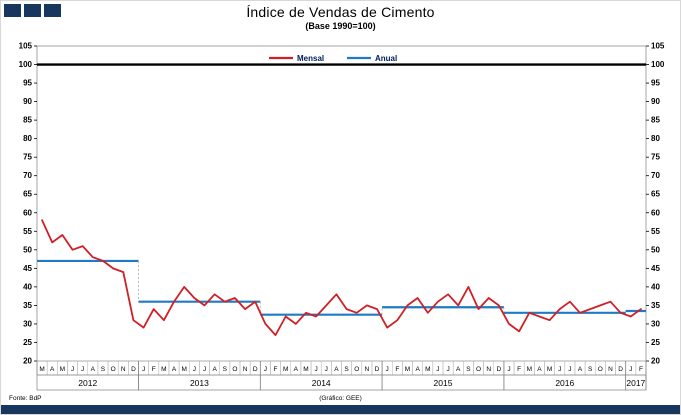 The width and height of the screenshot is (681, 415). Describe the element at coordinates (564, 383) in the screenshot. I see `svg-text: 2016` at that location.